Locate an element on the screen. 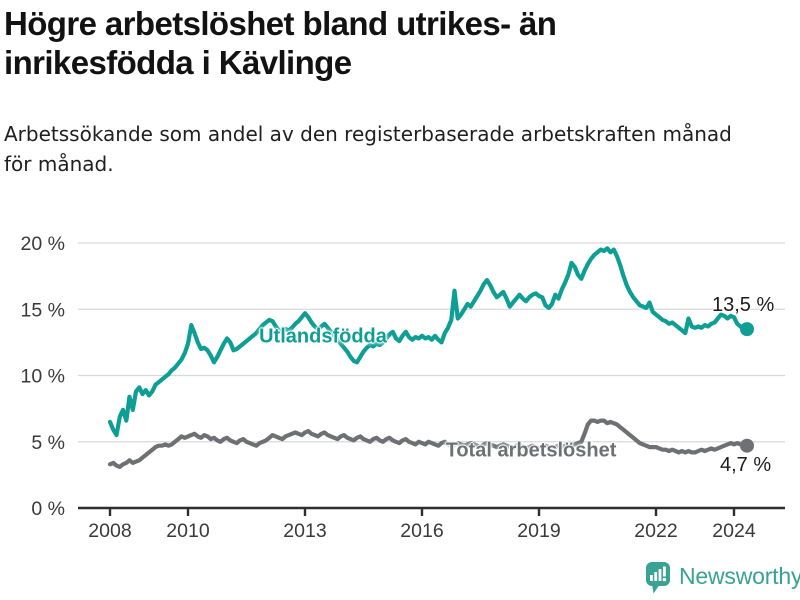 This screenshot has height=600, width=800. bar-chart-speech-bubble-icon is located at coordinates (658, 578).